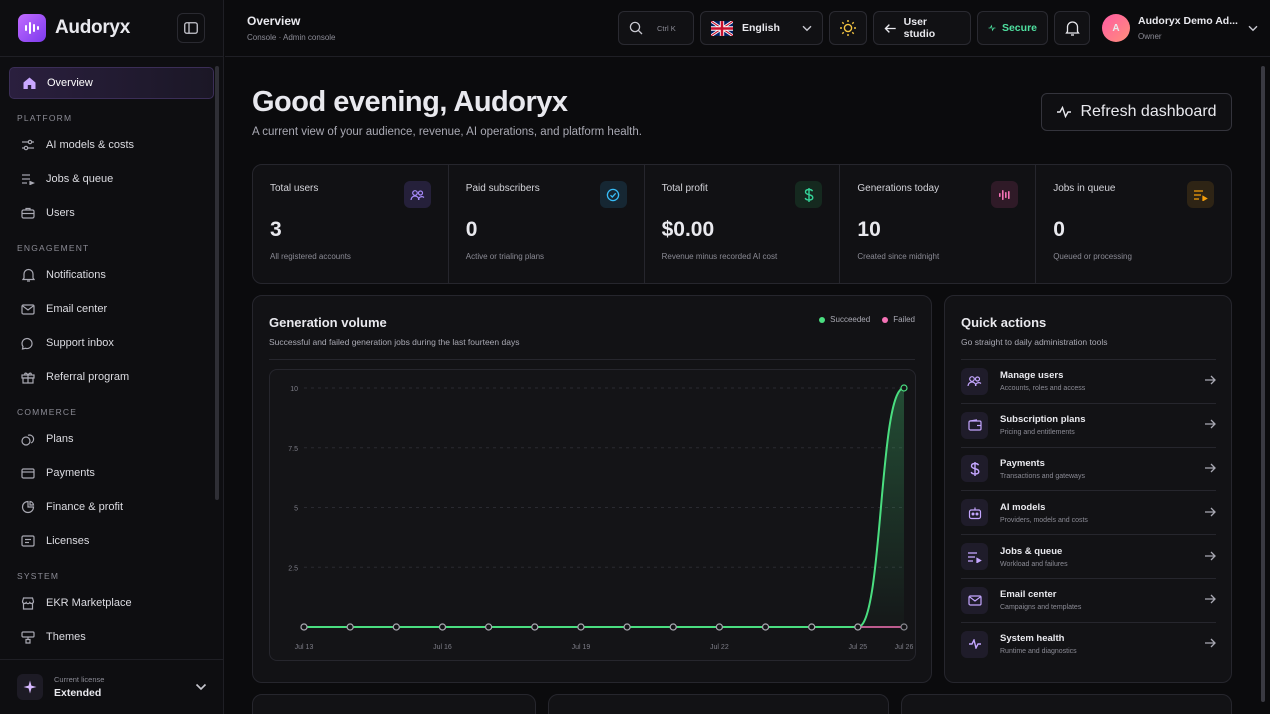  What do you see at coordinates (111, 507) in the screenshot?
I see `sidebar-item-finance: Finance & profit` at bounding box center [111, 507].